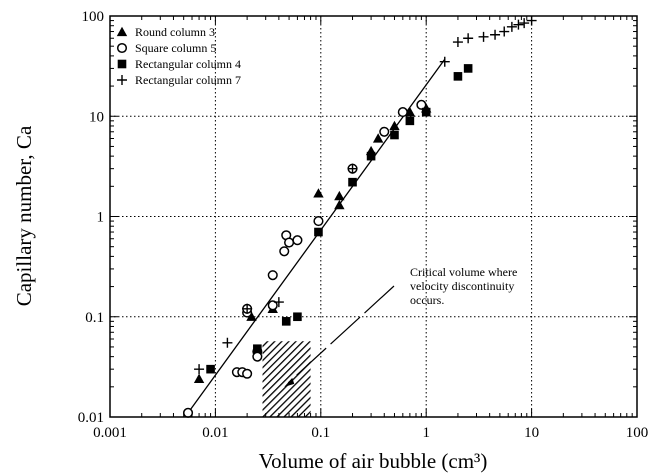  What do you see at coordinates (341, 334) in the screenshot?
I see `annotation-arrow-line` at bounding box center [341, 334].